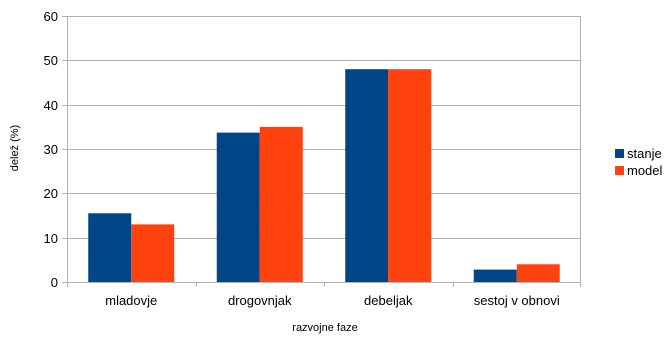 Image resolution: width=668 pixels, height=338 pixels. Describe the element at coordinates (131, 300) in the screenshot. I see `x-tick-label: mladovje` at that location.